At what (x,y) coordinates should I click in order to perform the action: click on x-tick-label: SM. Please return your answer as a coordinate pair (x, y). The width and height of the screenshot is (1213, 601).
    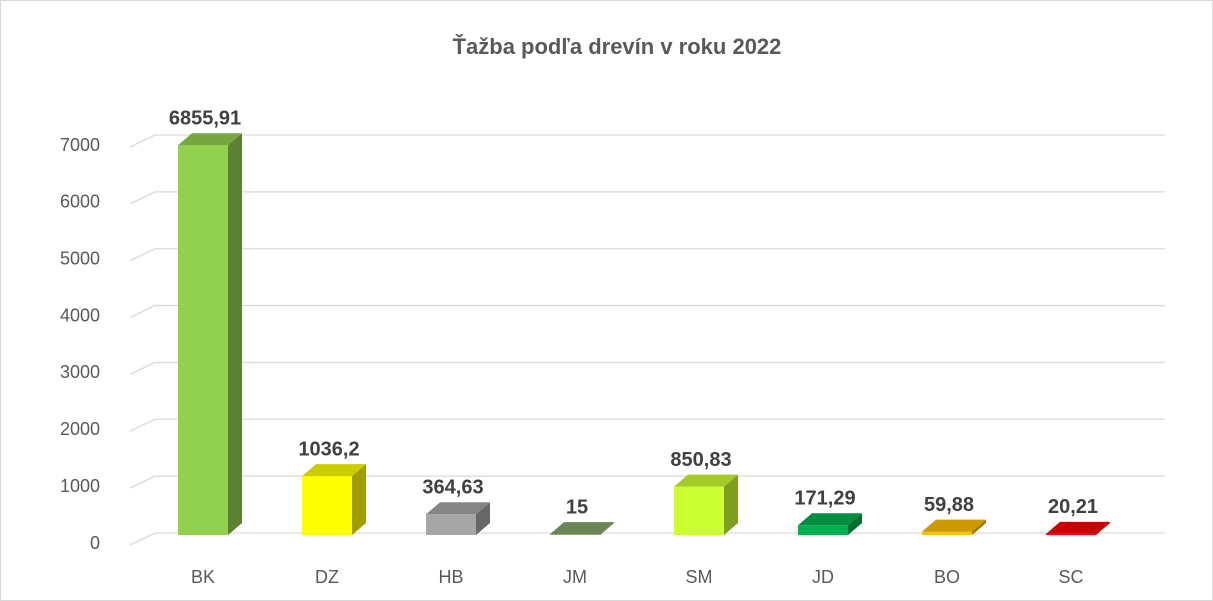
    Looking at the image, I should click on (699, 577).